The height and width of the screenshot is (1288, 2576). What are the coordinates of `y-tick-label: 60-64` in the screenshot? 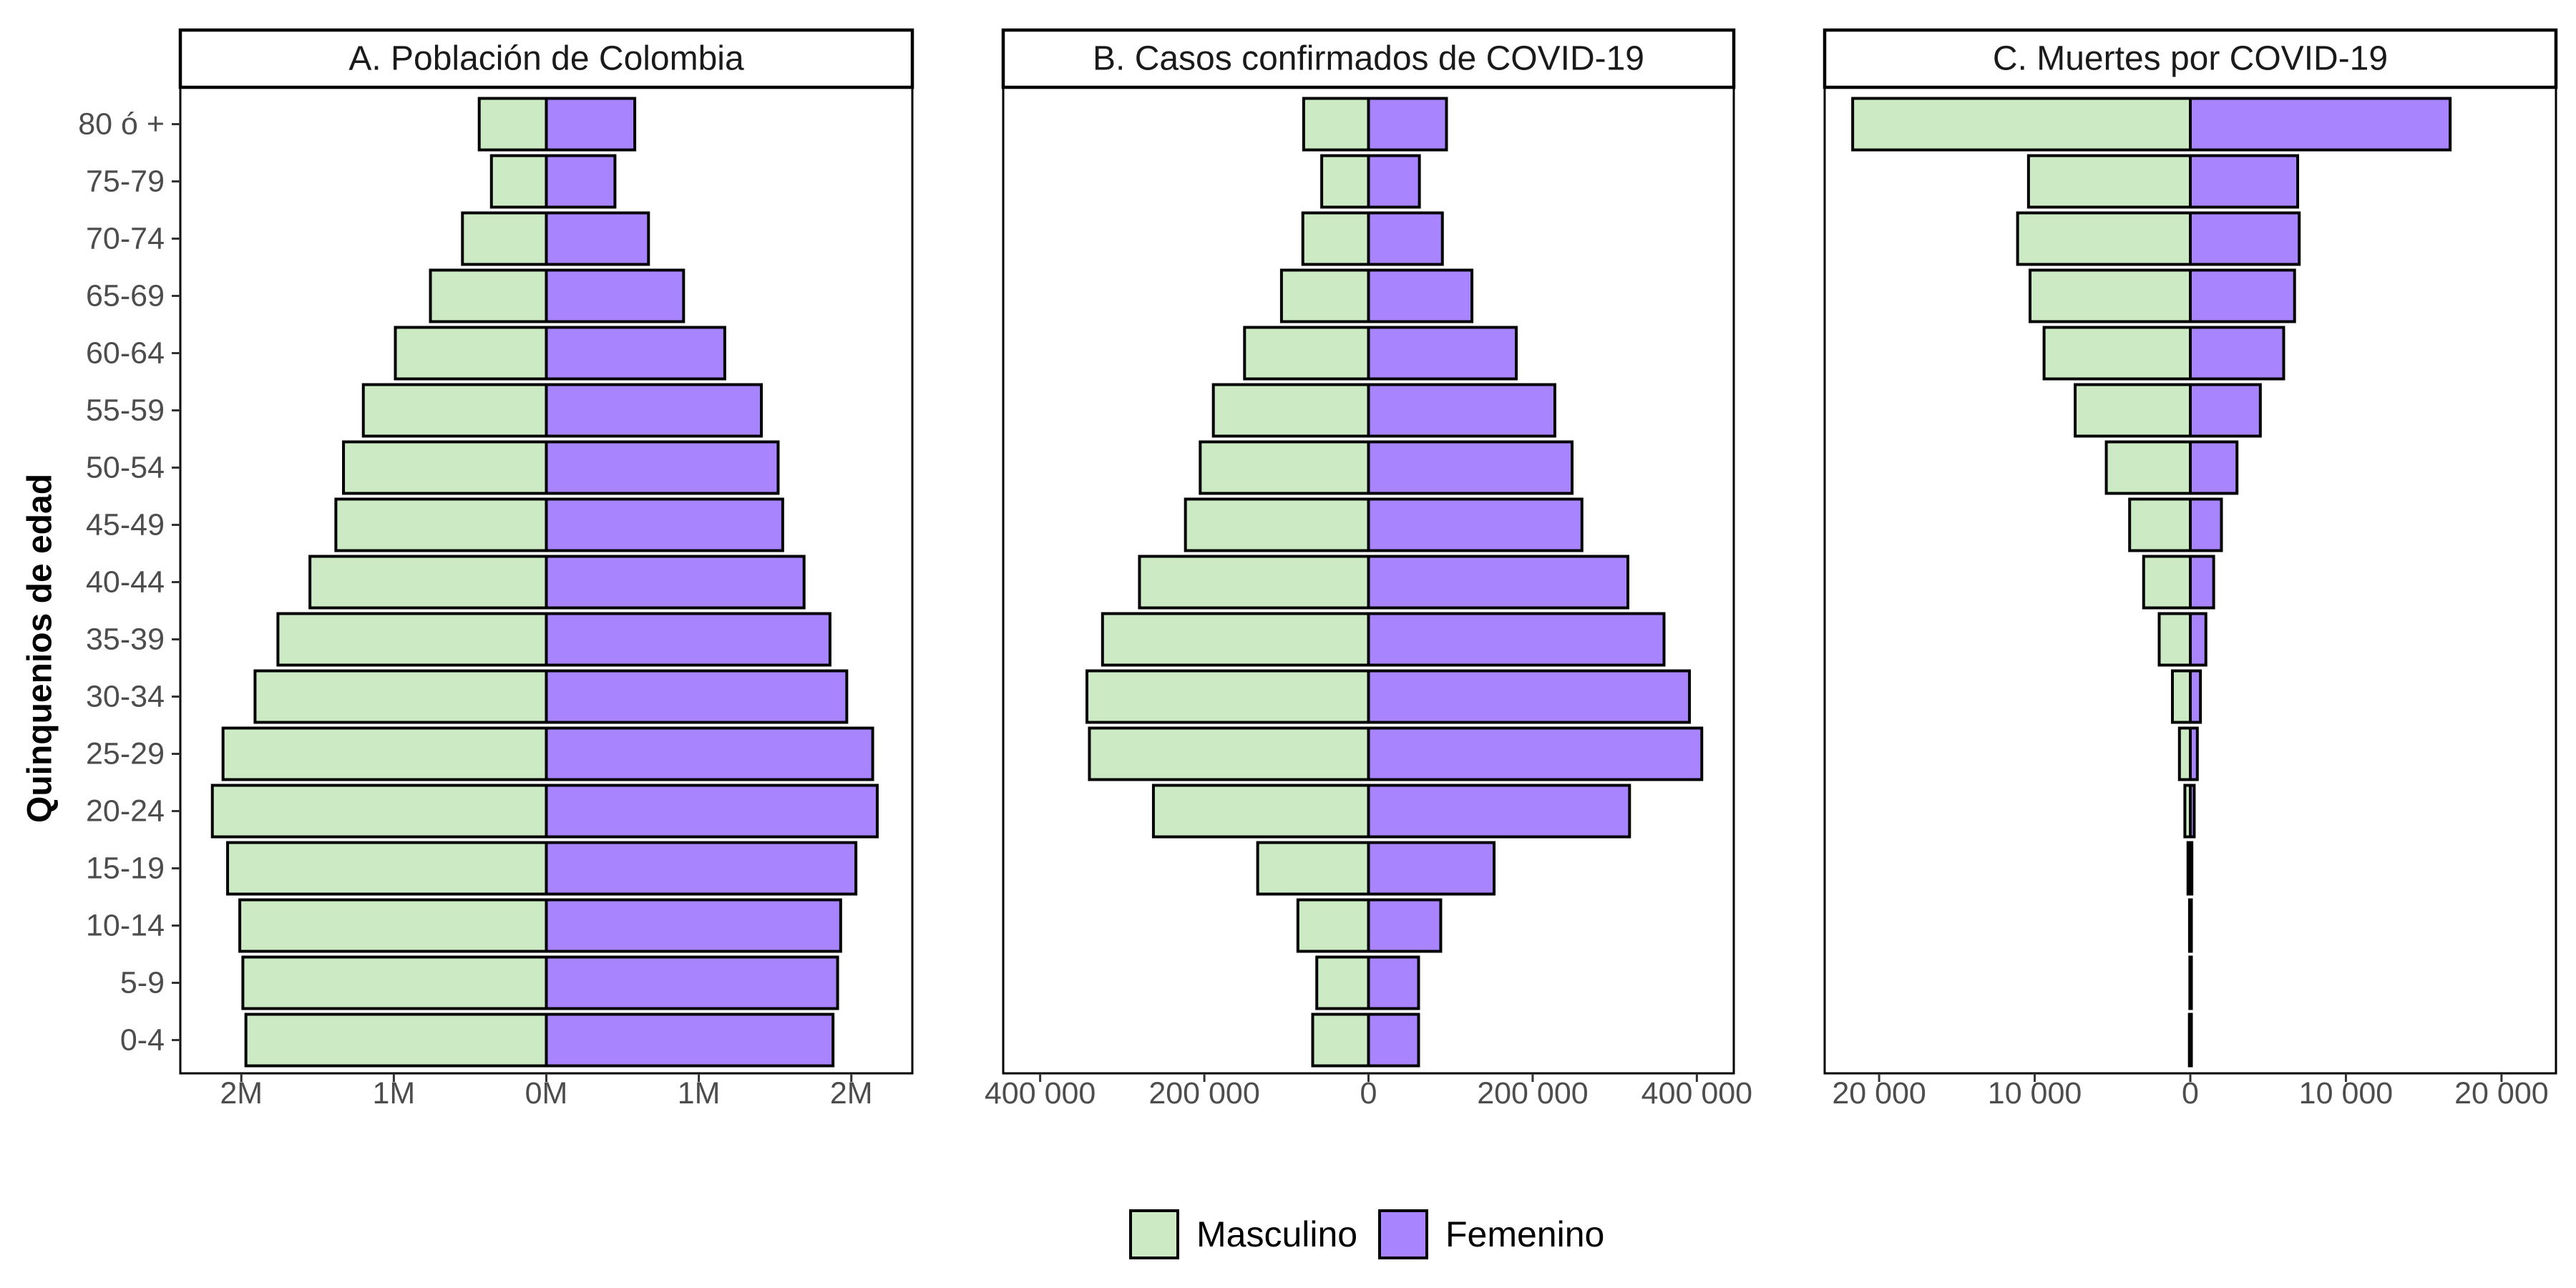 It's located at (125, 353).